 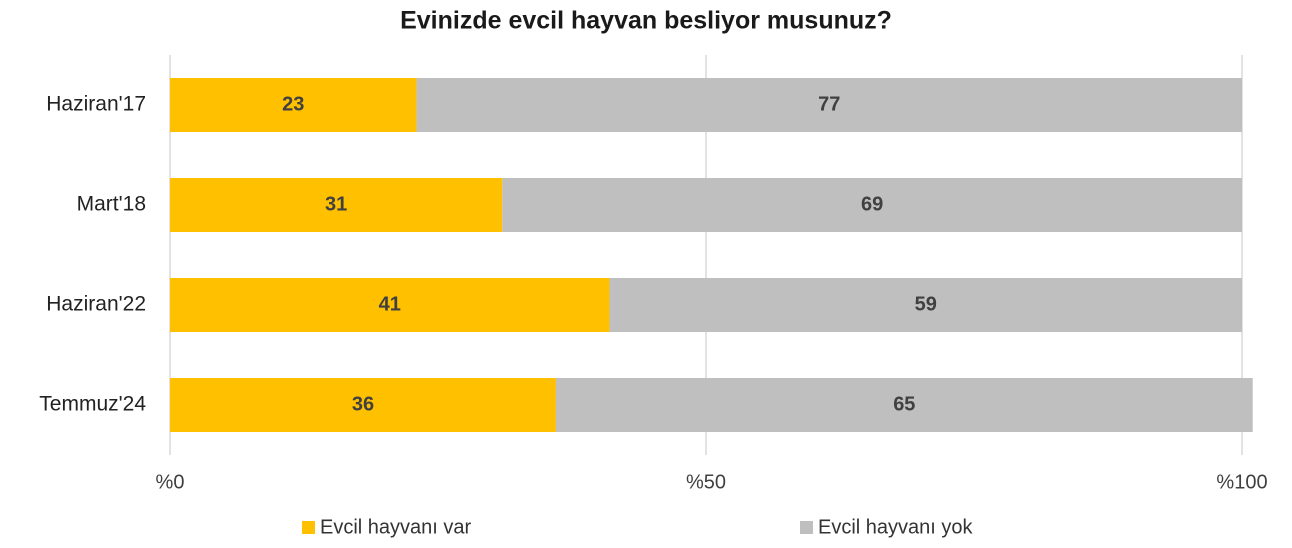 I want to click on chart-title: Evinizde evcil hayvan besliyor musunuz?, so click(x=646, y=21).